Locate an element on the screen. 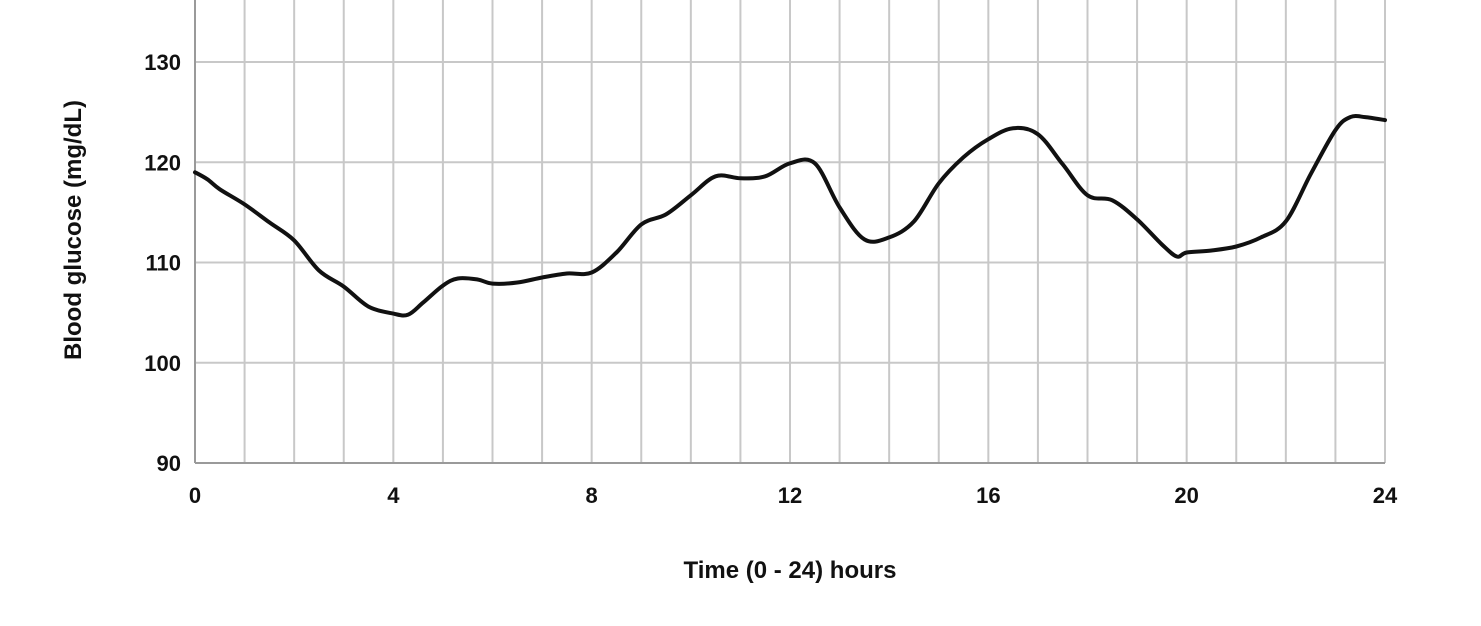 The width and height of the screenshot is (1481, 626). x-tick-label: 0 is located at coordinates (195, 495).